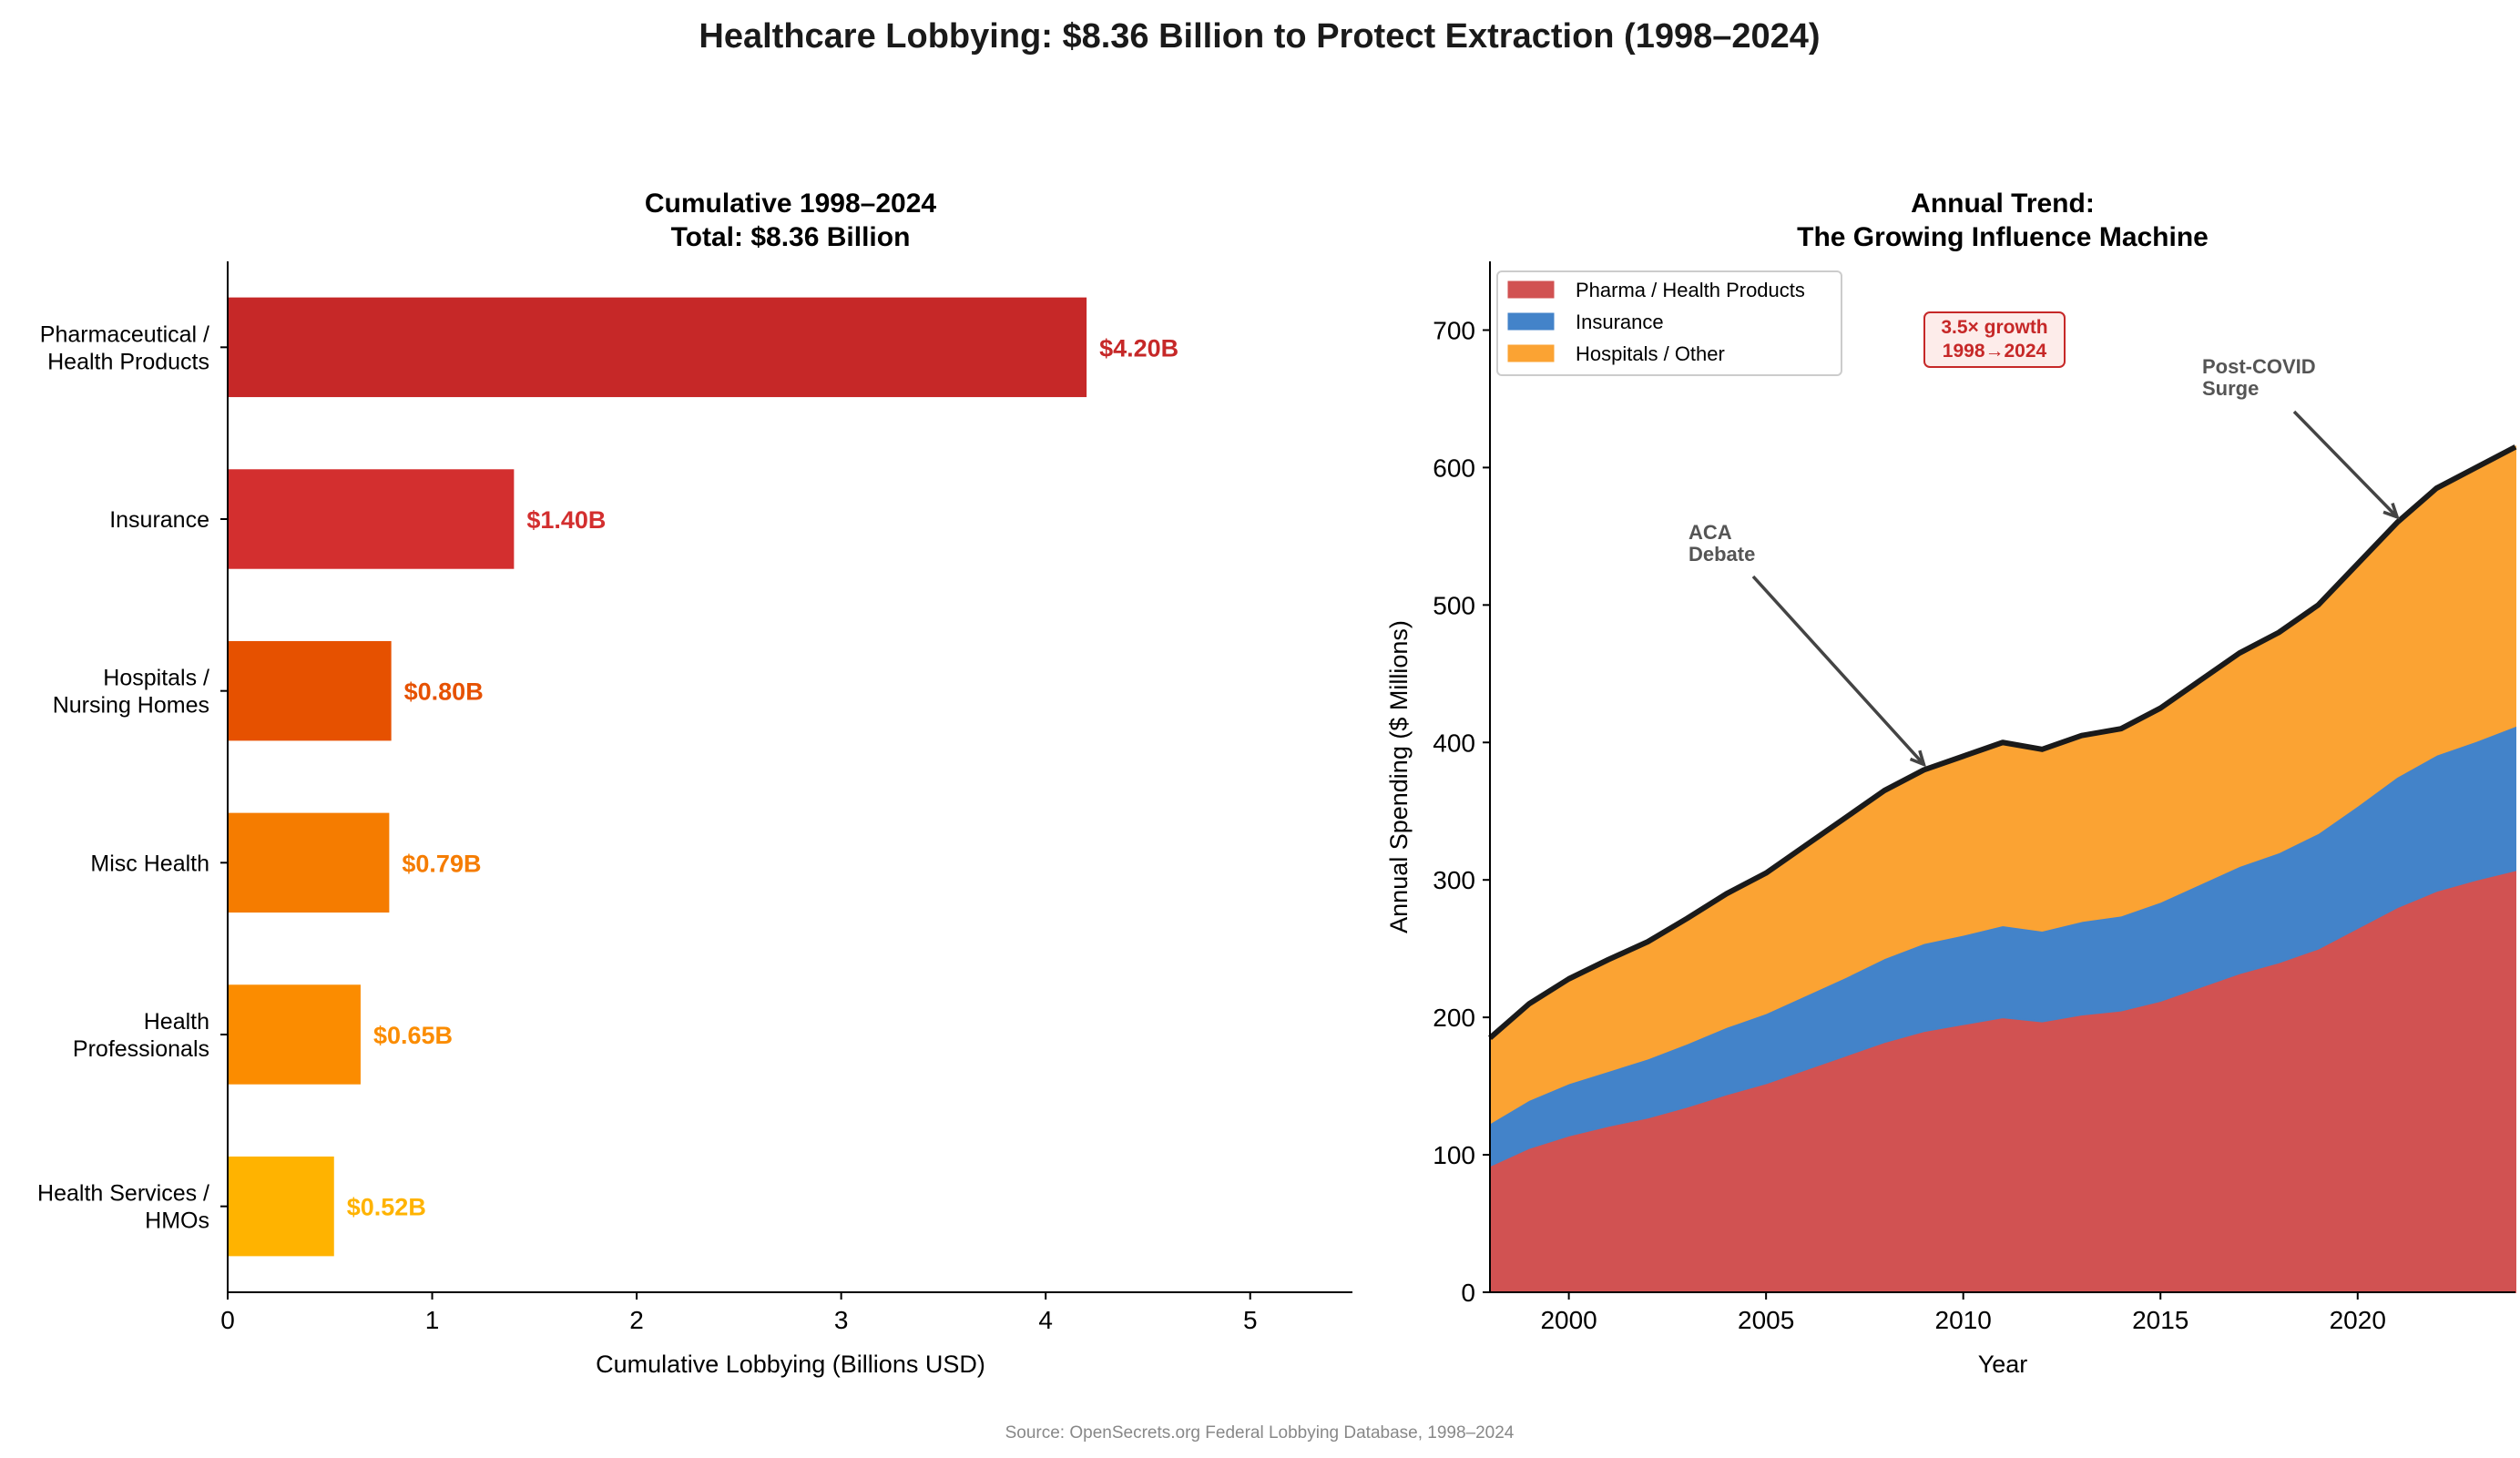 The image size is (2520, 1458). Describe the element at coordinates (1454, 880) in the screenshot. I see `y-tick-label: 300` at that location.